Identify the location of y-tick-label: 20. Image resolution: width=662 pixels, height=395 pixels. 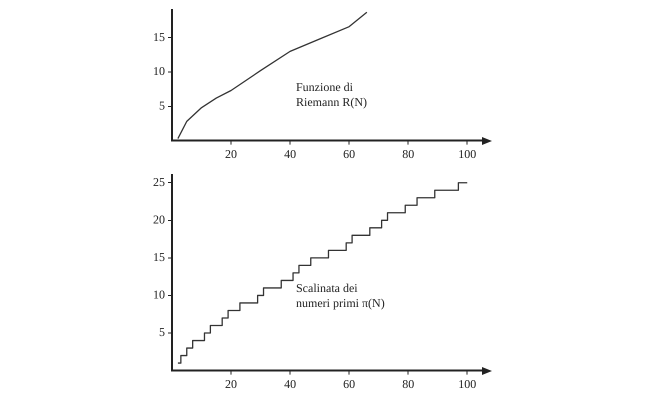
(159, 219).